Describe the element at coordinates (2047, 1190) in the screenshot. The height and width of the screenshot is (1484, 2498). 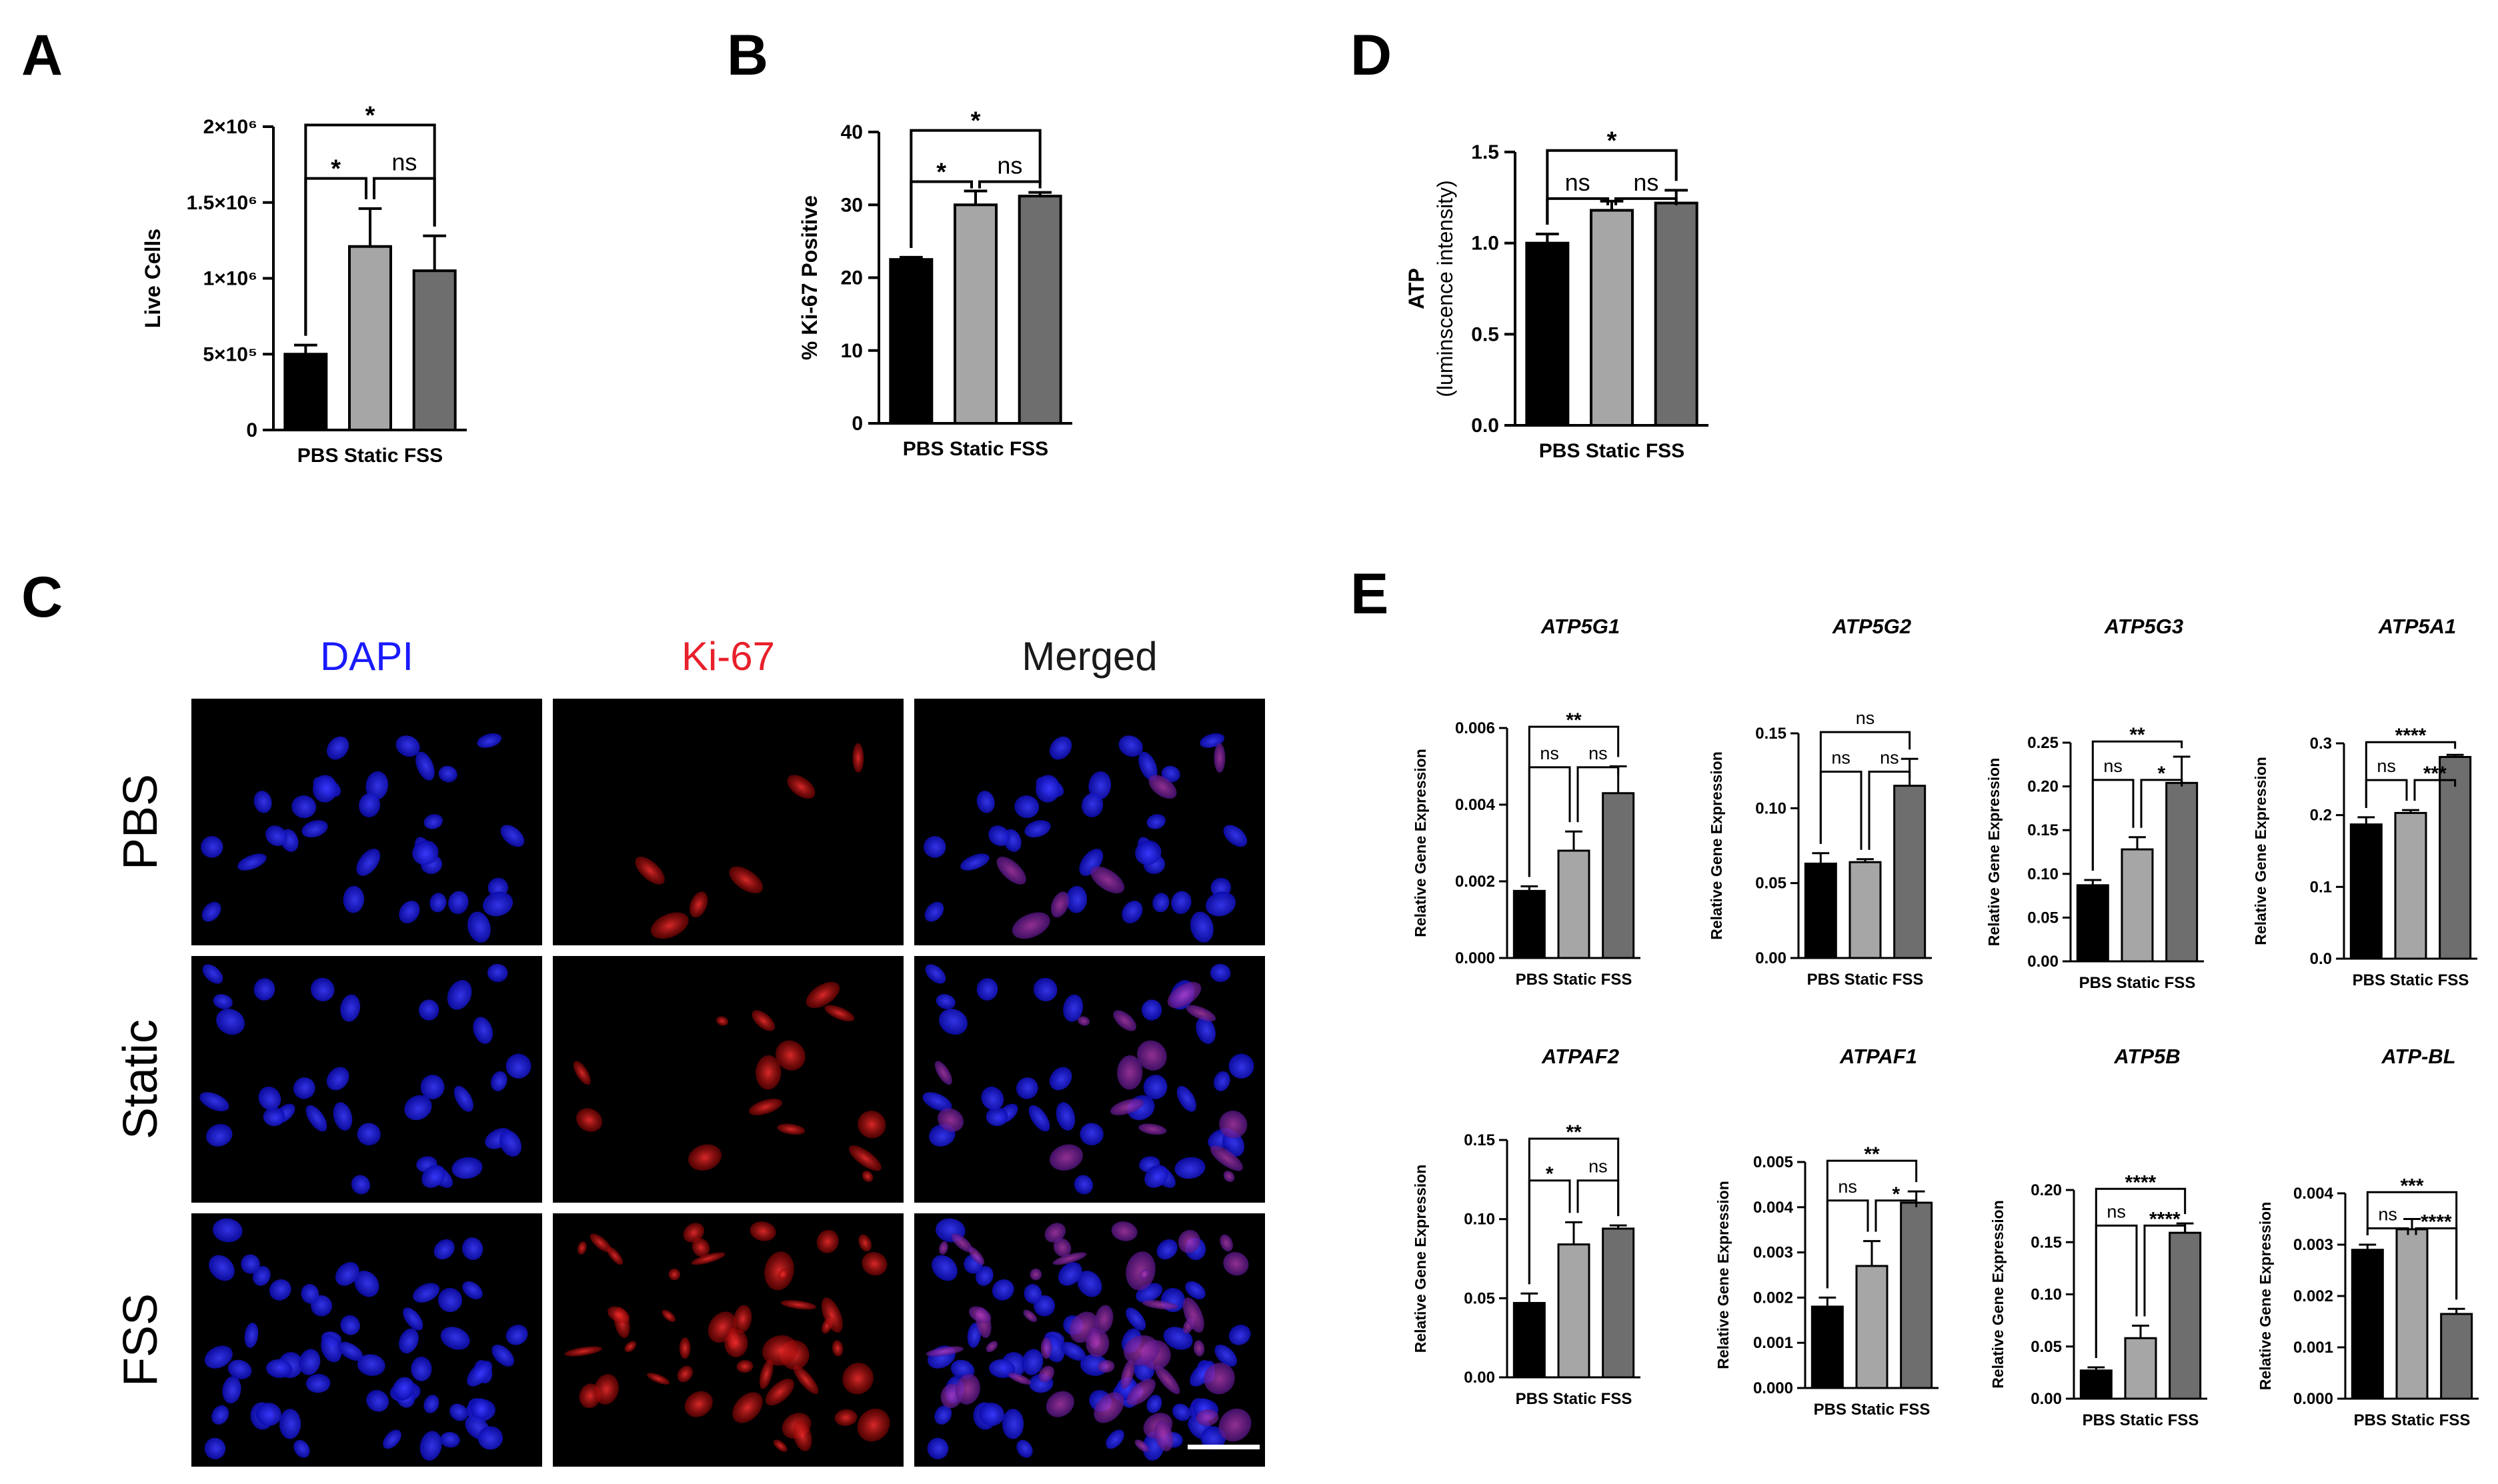
I see `y-tick-label: 0.20` at that location.